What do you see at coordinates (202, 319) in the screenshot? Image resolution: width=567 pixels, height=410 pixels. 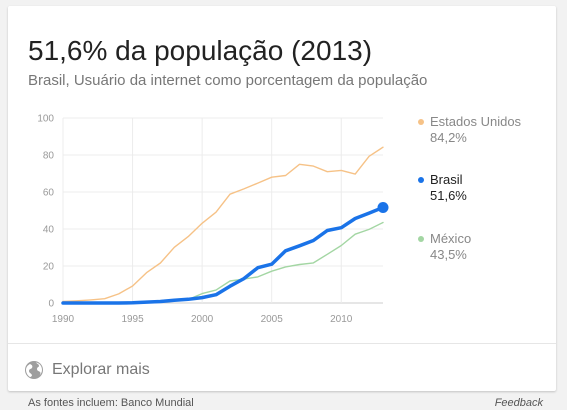 I see `x-tick-label-2000: 2000` at bounding box center [202, 319].